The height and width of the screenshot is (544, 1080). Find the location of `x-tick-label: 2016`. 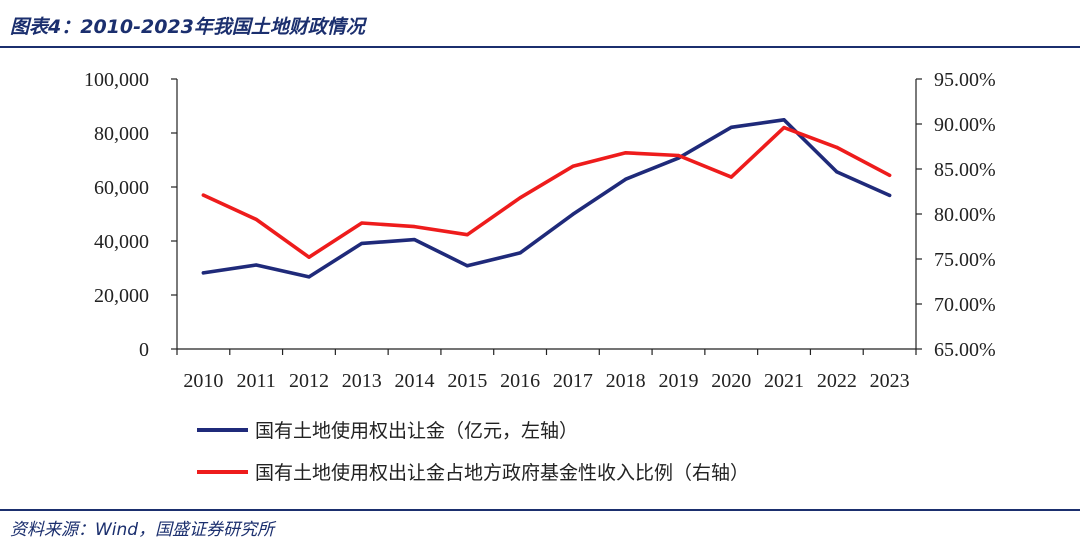

x-tick-label: 2016 is located at coordinates (520, 381).